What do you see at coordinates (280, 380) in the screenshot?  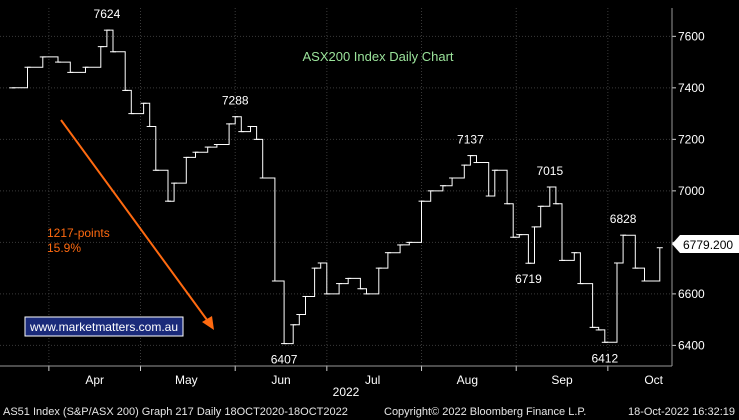 I see `x-tick-label: Jun` at bounding box center [280, 380].